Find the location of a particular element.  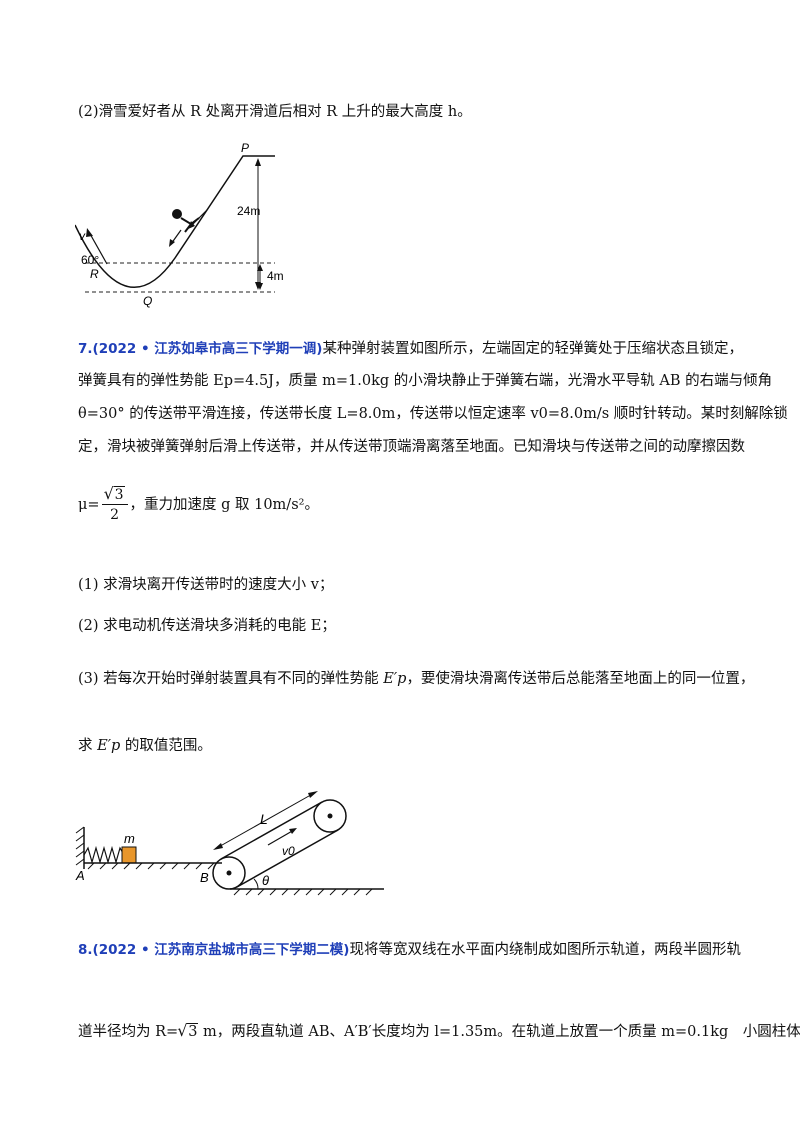

question-7-sub-2: (2) 求电动机传送滑块多消耗的电能 E； is located at coordinates (207, 626).